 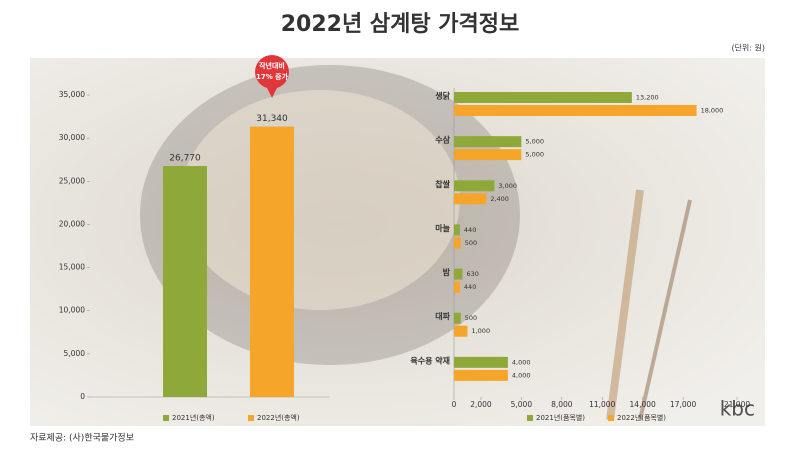 What do you see at coordinates (82, 438) in the screenshot?
I see `source: 자료제공: (사)한국물가정보` at bounding box center [82, 438].